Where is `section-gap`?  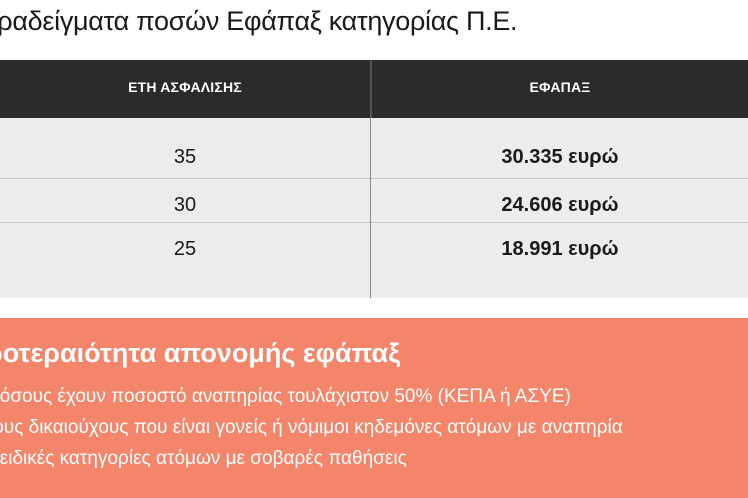 section-gap is located at coordinates (374, 308).